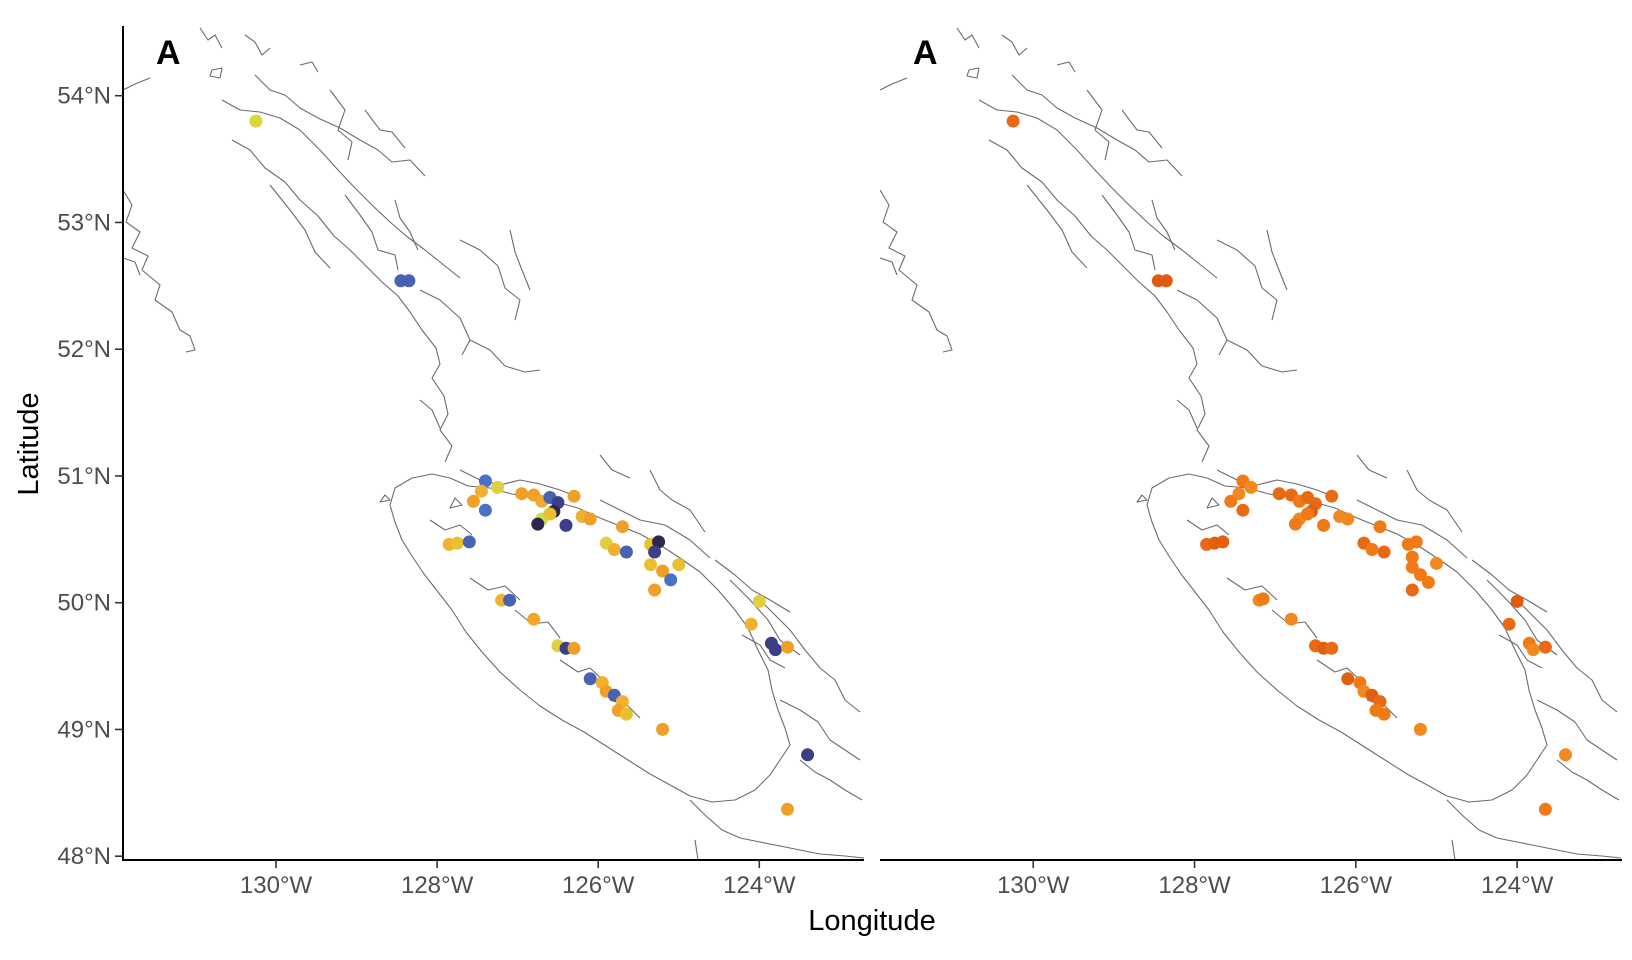 The width and height of the screenshot is (1632, 960). Describe the element at coordinates (518, 879) in the screenshot. I see `x-ticks-left: 130°W 128°W 126°W 124°W` at that location.